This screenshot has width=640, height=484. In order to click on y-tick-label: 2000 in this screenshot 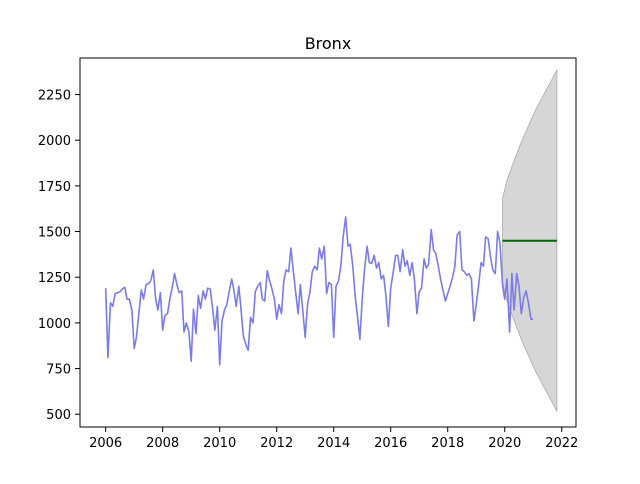, I will do `click(54, 141)`.